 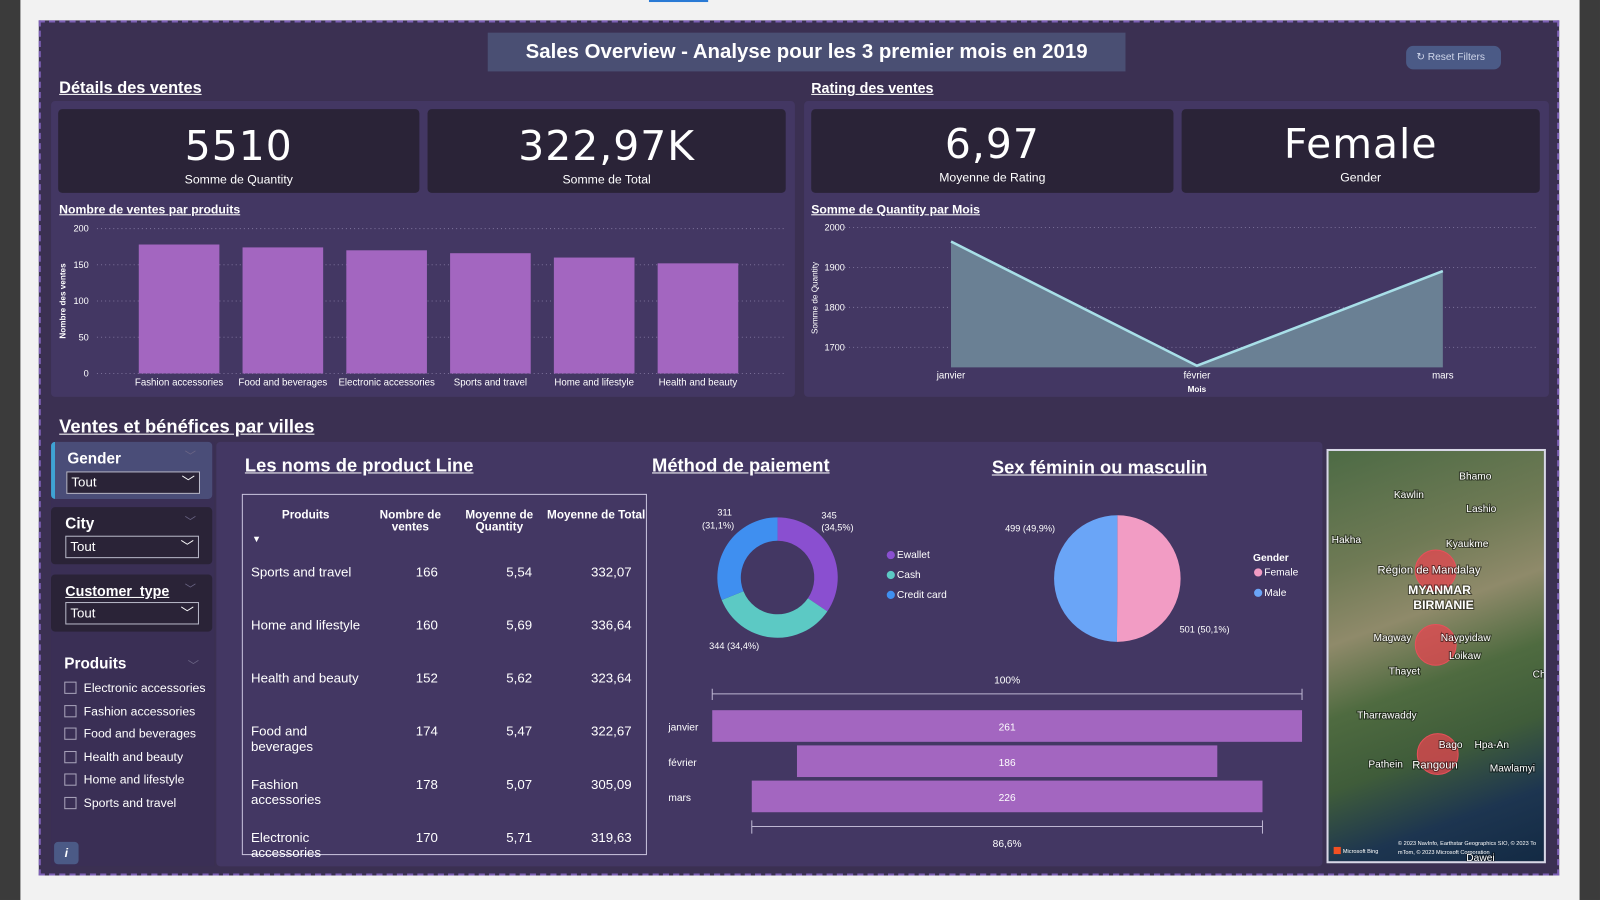 I want to click on checkbox-label: Health and beauty, so click(x=133, y=757).